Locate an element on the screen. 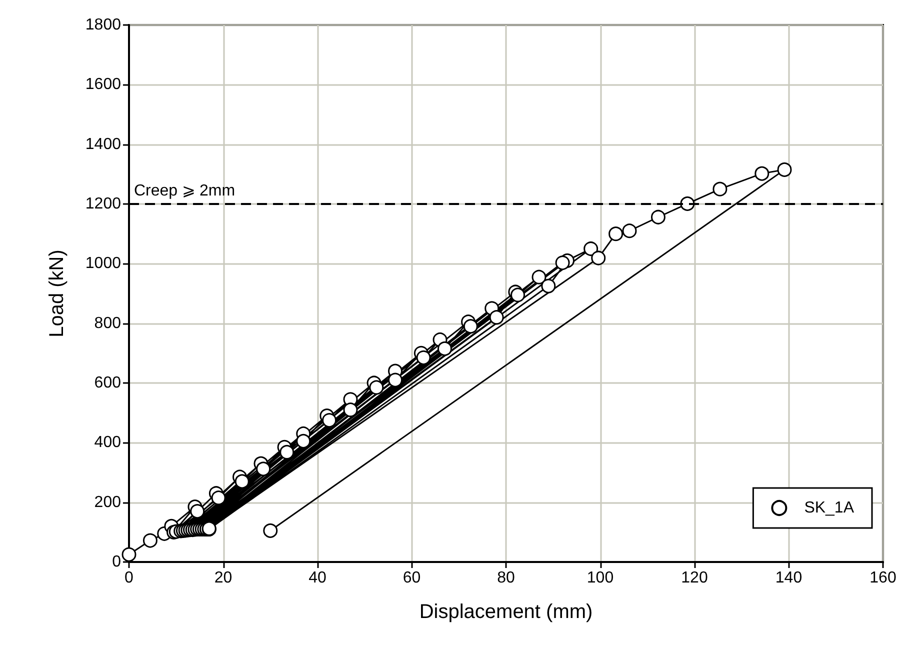 Image resolution: width=910 pixels, height=666 pixels. x-tick-label: 80 is located at coordinates (506, 578).